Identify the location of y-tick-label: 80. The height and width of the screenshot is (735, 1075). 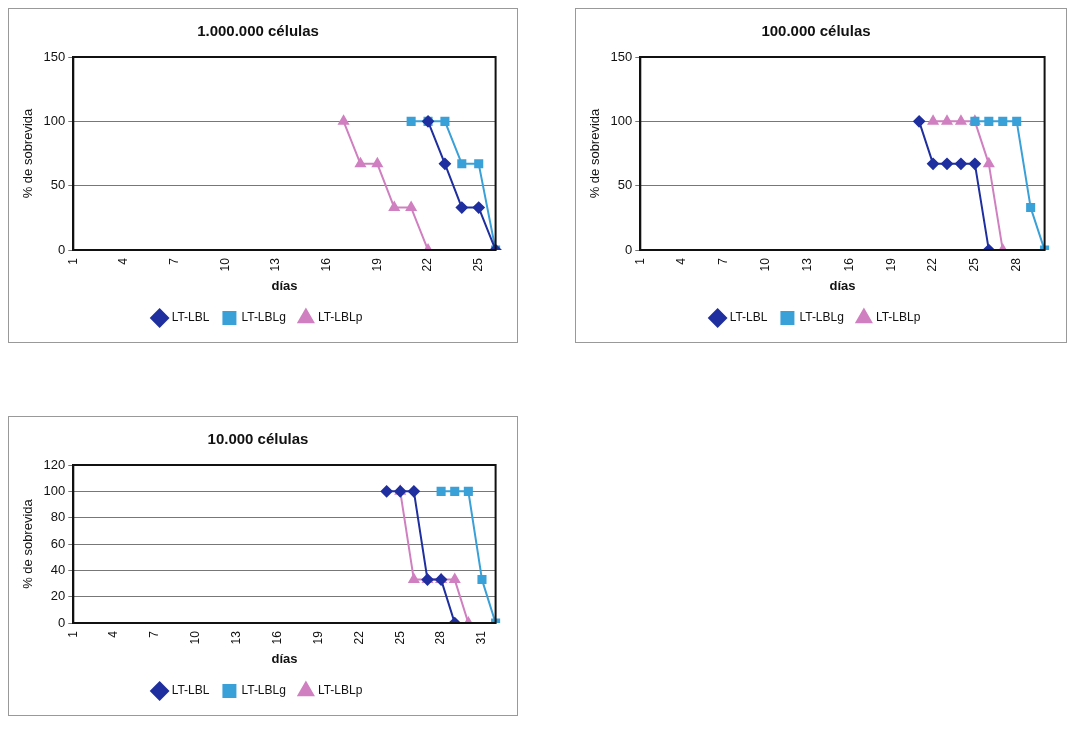
(58, 517).